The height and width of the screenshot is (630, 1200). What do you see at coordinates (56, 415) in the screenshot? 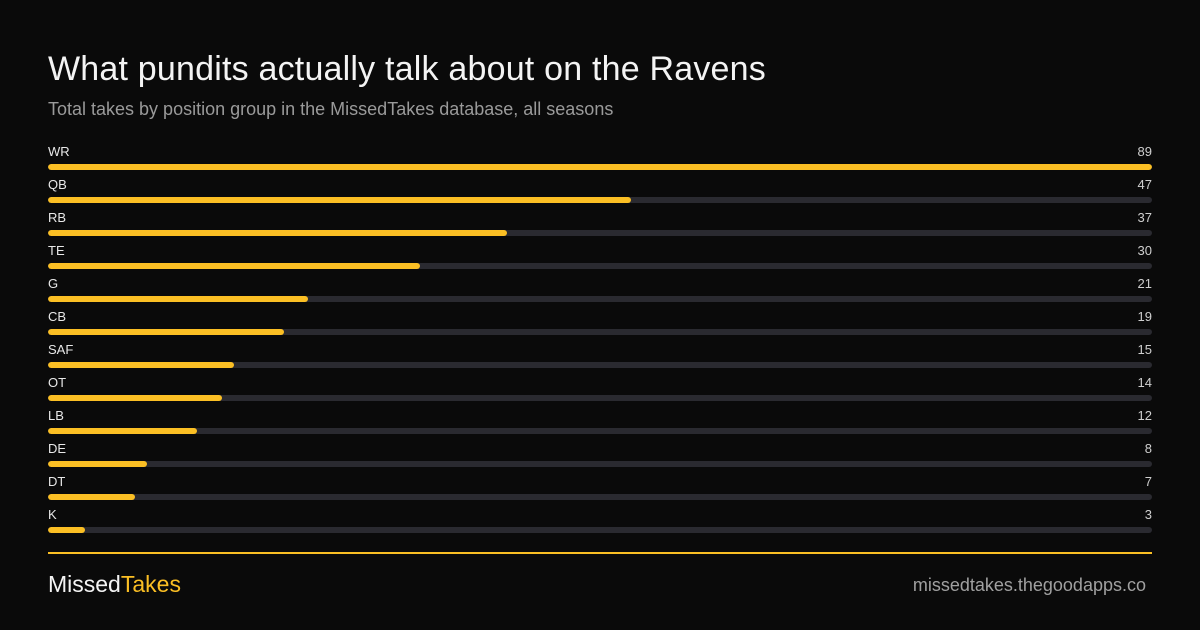
I see `bar-label: LB` at bounding box center [56, 415].